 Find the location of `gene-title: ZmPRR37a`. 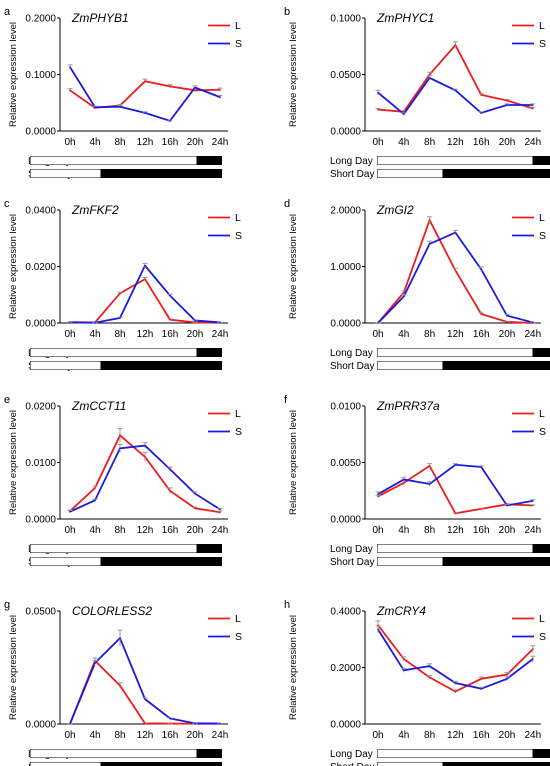

gene-title: ZmPRR37a is located at coordinates (408, 406).